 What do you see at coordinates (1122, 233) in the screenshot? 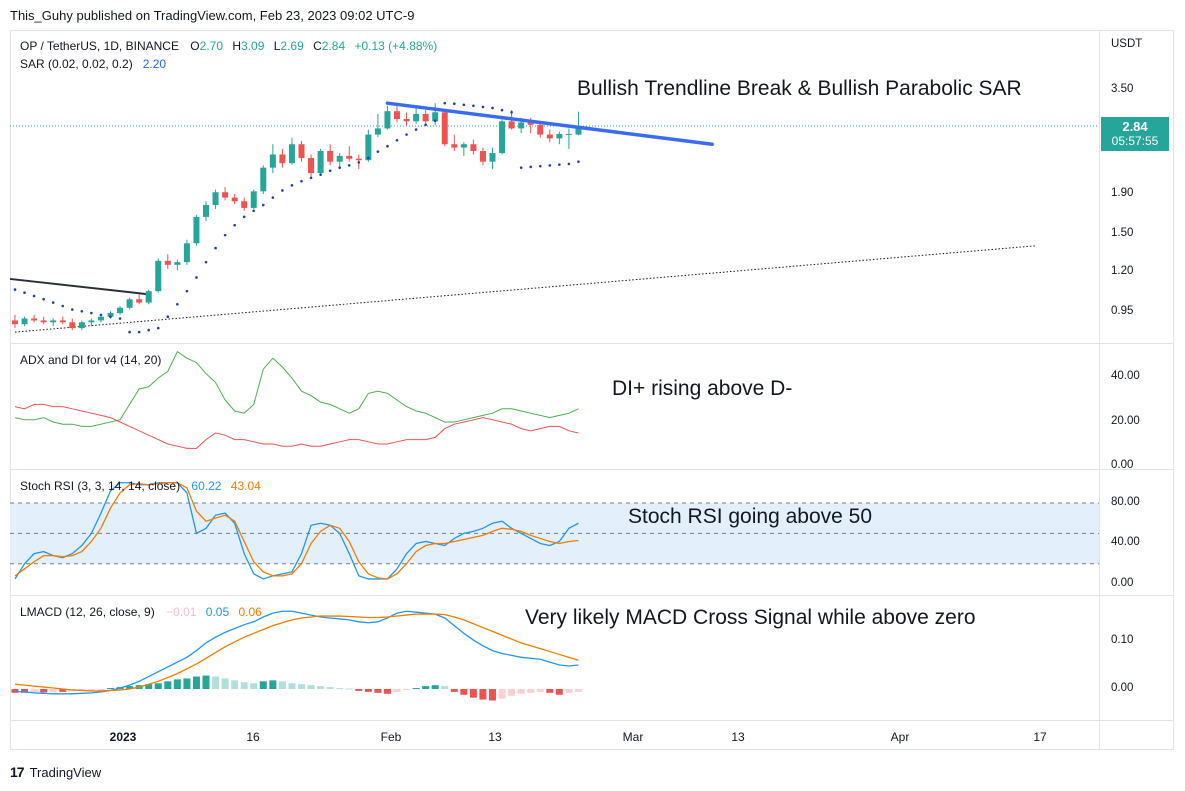
I see `price-tick-150: 1.50` at bounding box center [1122, 233].